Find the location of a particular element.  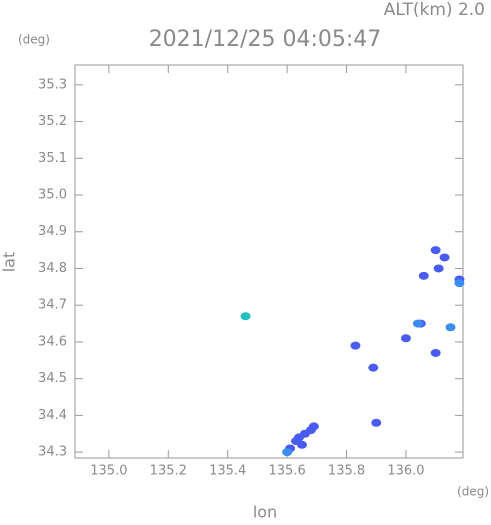

chart-title: 2021/12/25 04:05:47 is located at coordinates (265, 39).